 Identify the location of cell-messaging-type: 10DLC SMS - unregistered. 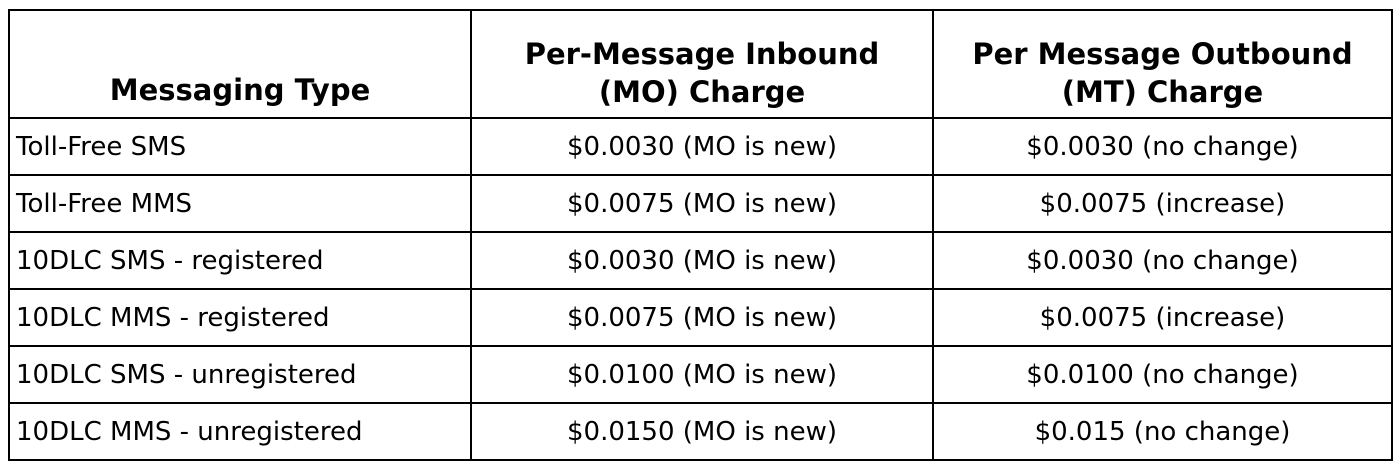
(240, 374).